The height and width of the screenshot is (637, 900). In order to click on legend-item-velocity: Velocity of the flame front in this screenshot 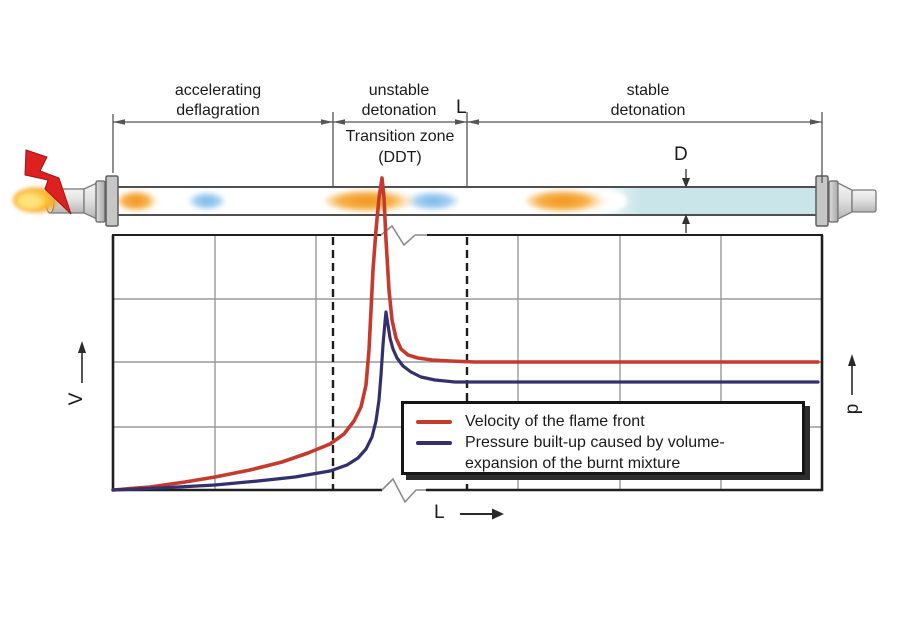, I will do `click(603, 421)`.